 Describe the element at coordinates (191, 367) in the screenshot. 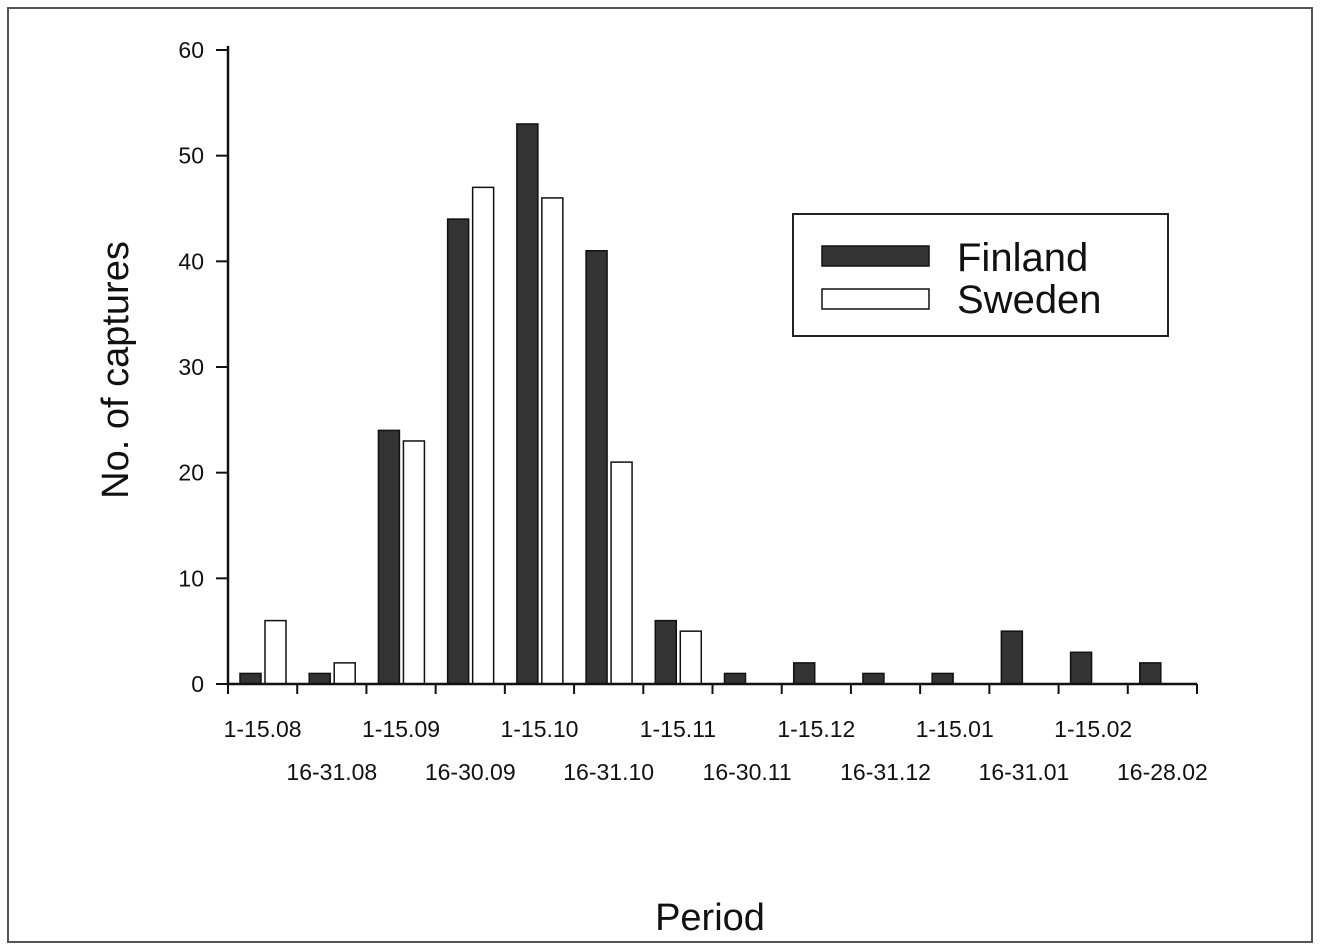

I see `y-tick-label-30: 30` at that location.